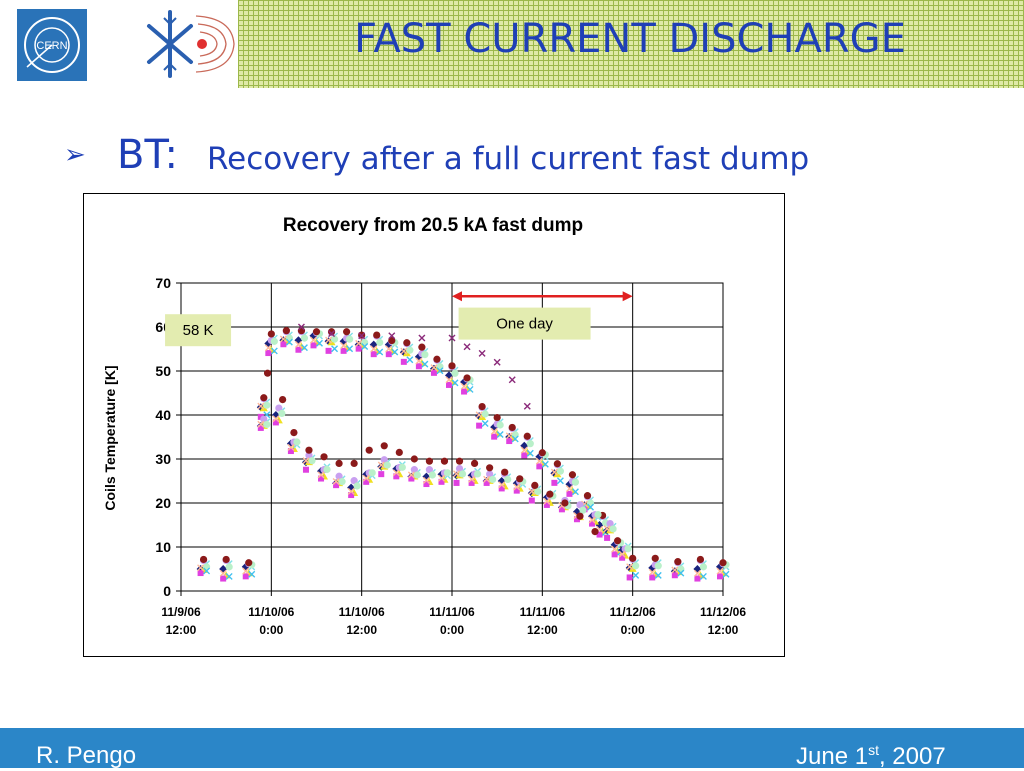 Image resolution: width=1024 pixels, height=771 pixels. I want to click on y-tick-label: 50, so click(163, 371).